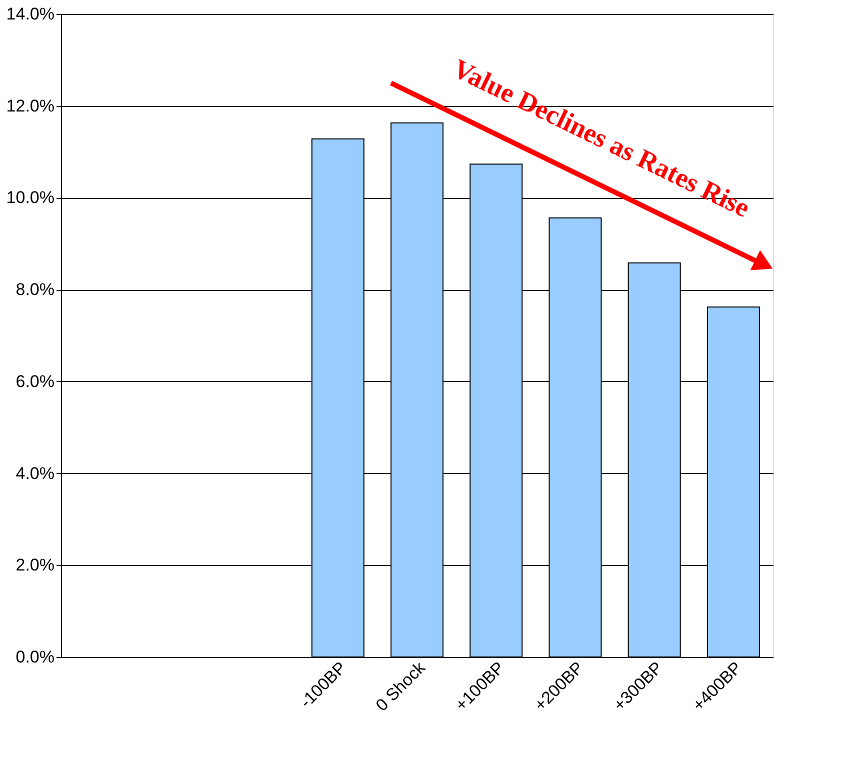 The width and height of the screenshot is (850, 762). I want to click on y-tick-label: 4.0%, so click(35, 473).